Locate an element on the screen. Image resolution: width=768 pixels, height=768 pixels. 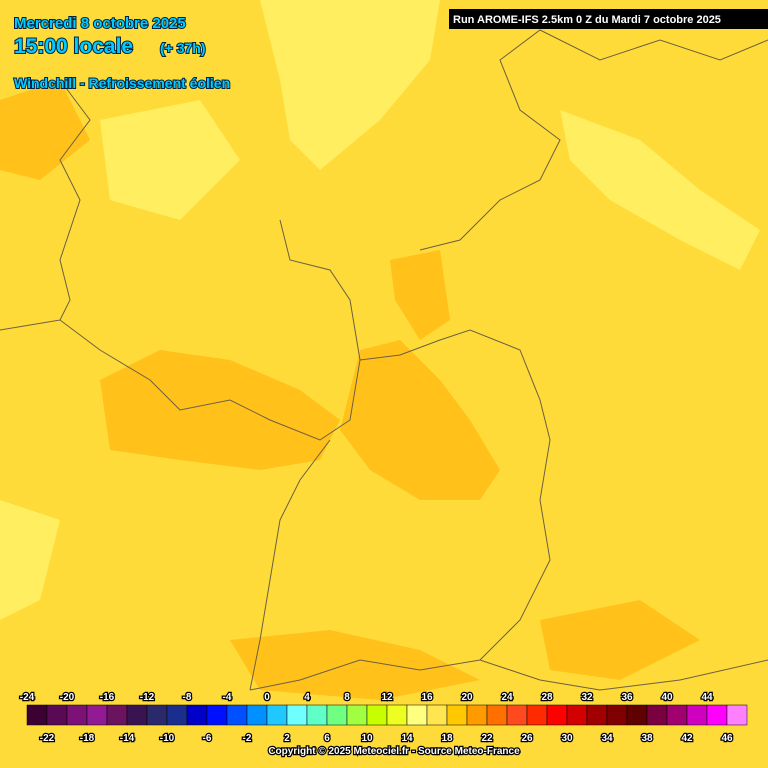
legend-label: 6 is located at coordinates (327, 738).